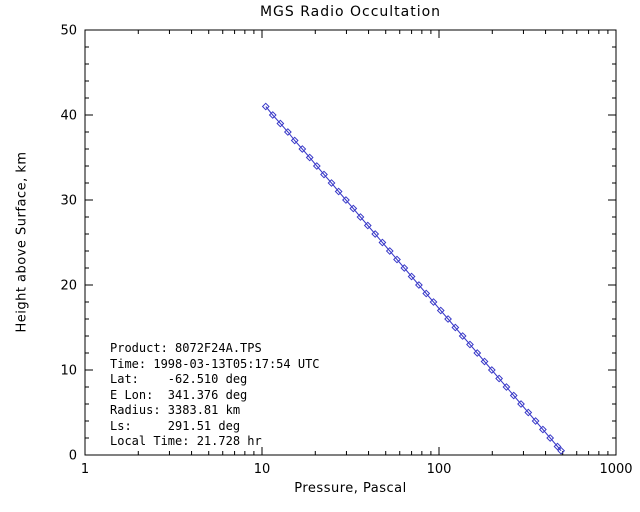  I want to click on svg-text: 50, so click(68, 31).